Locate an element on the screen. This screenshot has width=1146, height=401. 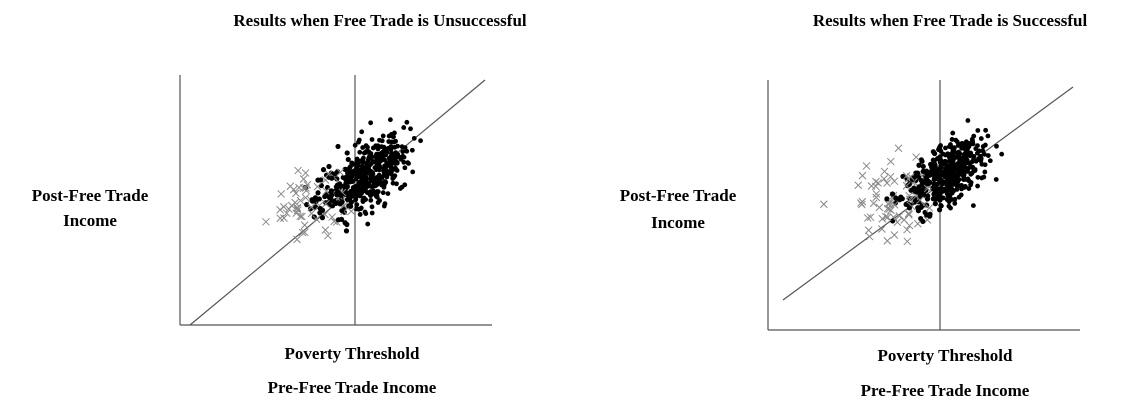
panel-title: Results when Free Trade is Unsuccessful is located at coordinates (380, 20).